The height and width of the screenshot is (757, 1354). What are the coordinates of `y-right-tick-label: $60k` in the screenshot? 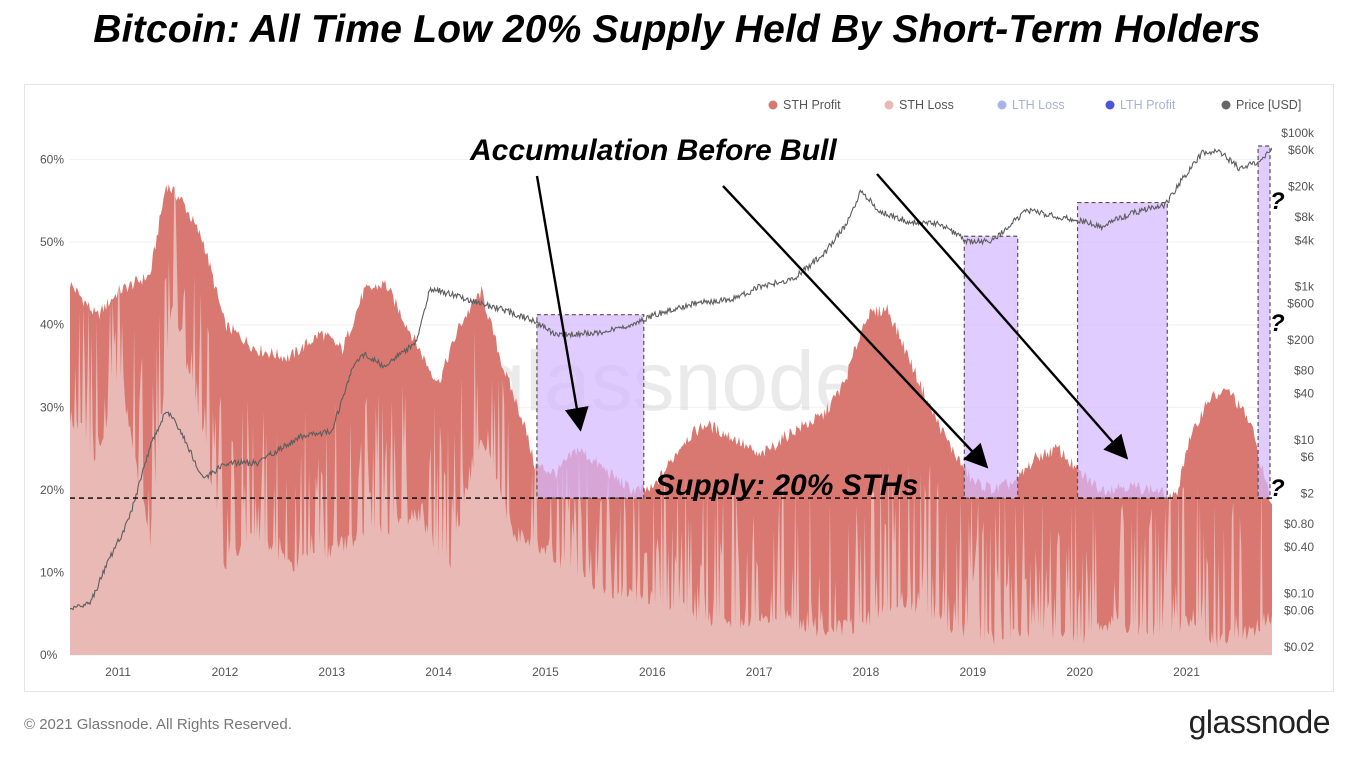 It's located at (1301, 150).